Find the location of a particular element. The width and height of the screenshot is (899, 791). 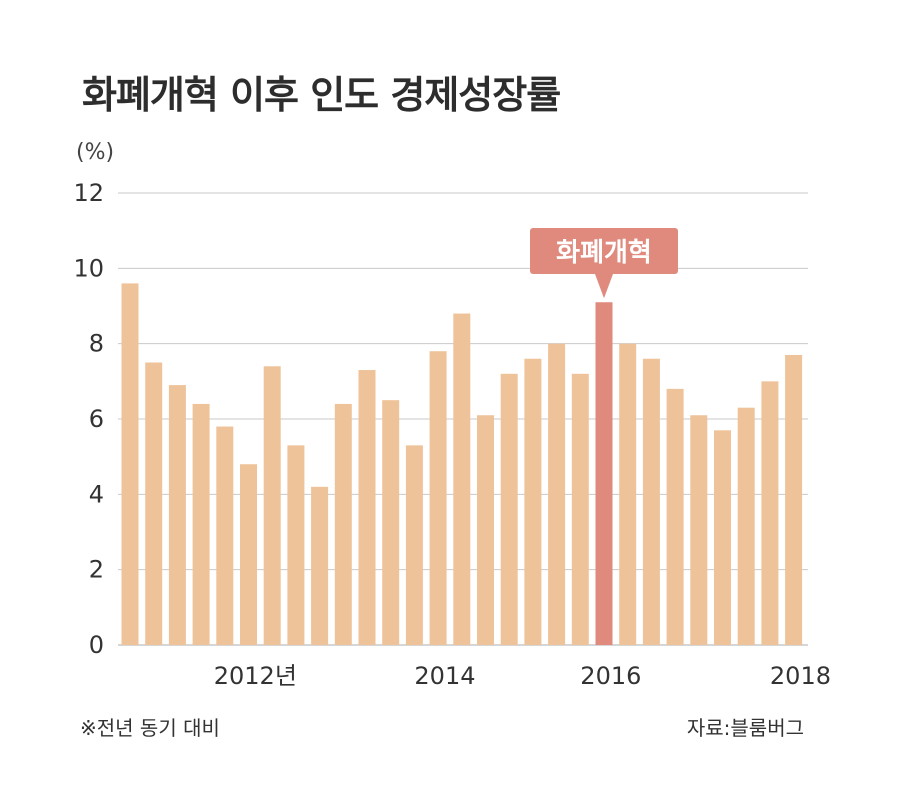

callout-label: 화폐개혁 is located at coordinates (604, 253).